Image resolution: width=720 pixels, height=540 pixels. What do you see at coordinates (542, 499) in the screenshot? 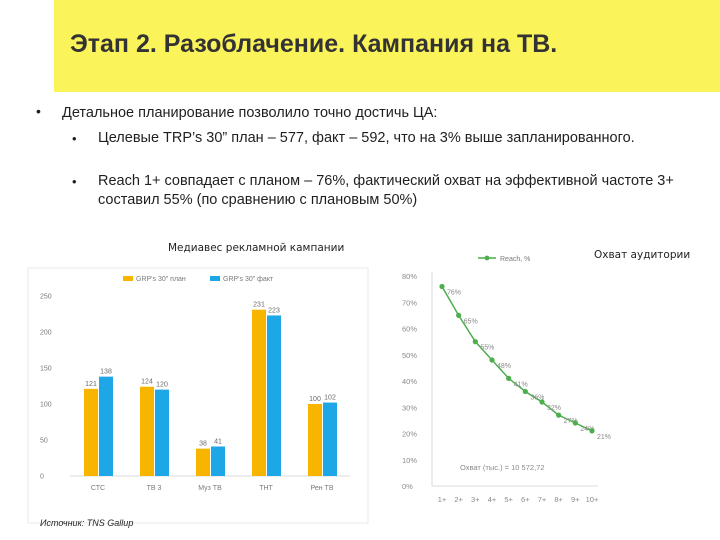
I see `x-tick-label: 7+` at bounding box center [542, 499].